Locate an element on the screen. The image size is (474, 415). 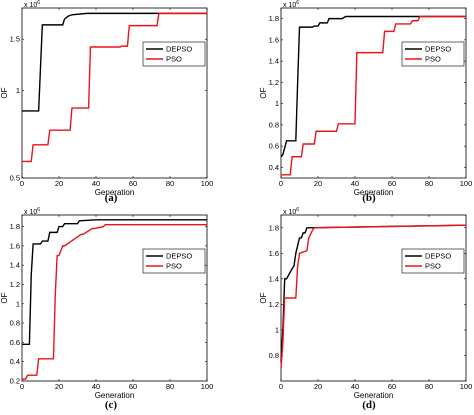
y-tick-label: 0.5 is located at coordinates (15, 178).